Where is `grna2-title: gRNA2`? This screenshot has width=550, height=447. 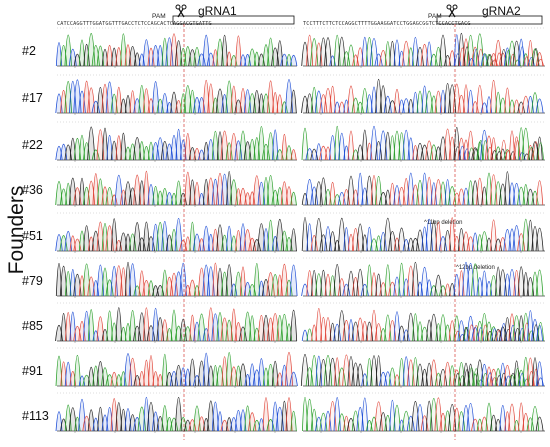
grna2-title: gRNA2 is located at coordinates (501, 11).